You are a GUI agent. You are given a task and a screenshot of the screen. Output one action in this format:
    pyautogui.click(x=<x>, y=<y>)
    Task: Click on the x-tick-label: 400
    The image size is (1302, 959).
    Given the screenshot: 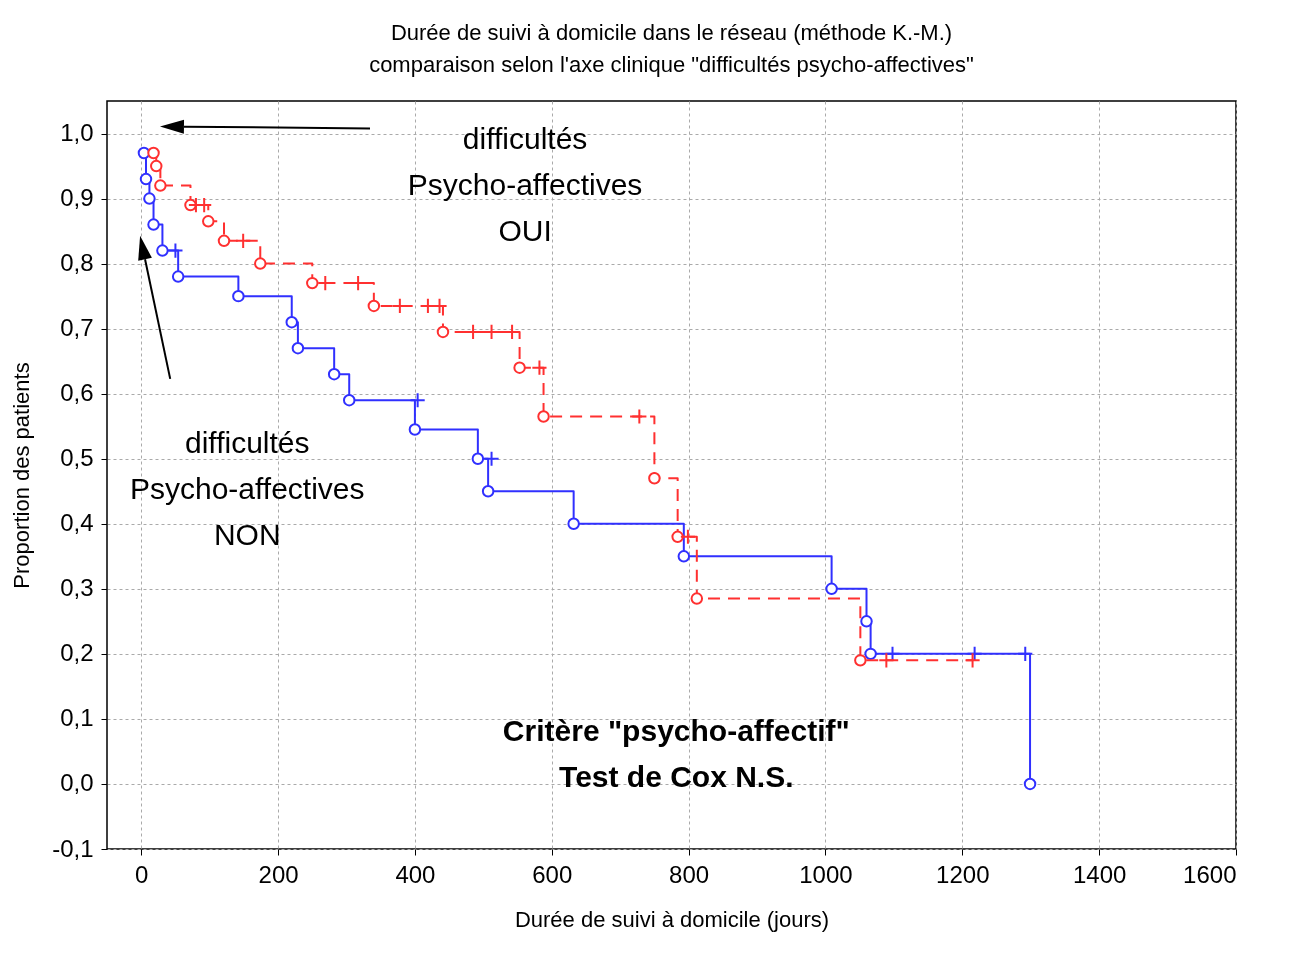 What is the action you would take?
    pyautogui.click(x=415, y=874)
    